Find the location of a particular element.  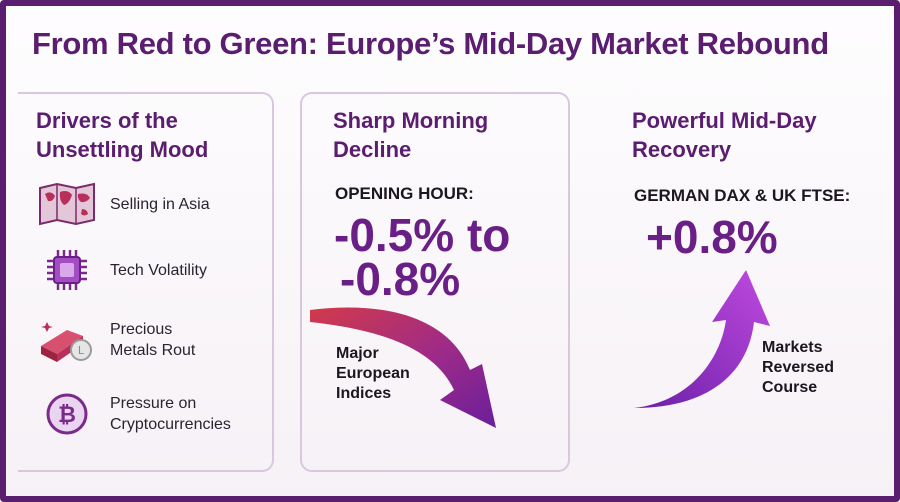

driver-item-tech: Tech Volatility is located at coordinates (121, 270).